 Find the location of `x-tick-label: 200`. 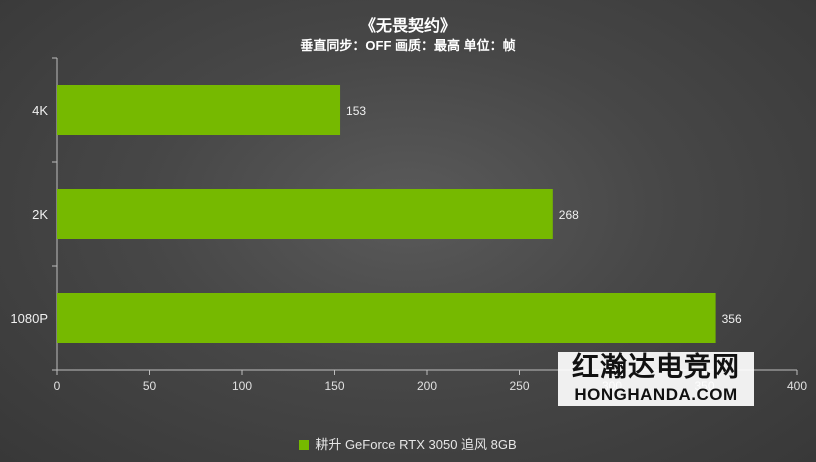

x-tick-label: 200 is located at coordinates (427, 386).